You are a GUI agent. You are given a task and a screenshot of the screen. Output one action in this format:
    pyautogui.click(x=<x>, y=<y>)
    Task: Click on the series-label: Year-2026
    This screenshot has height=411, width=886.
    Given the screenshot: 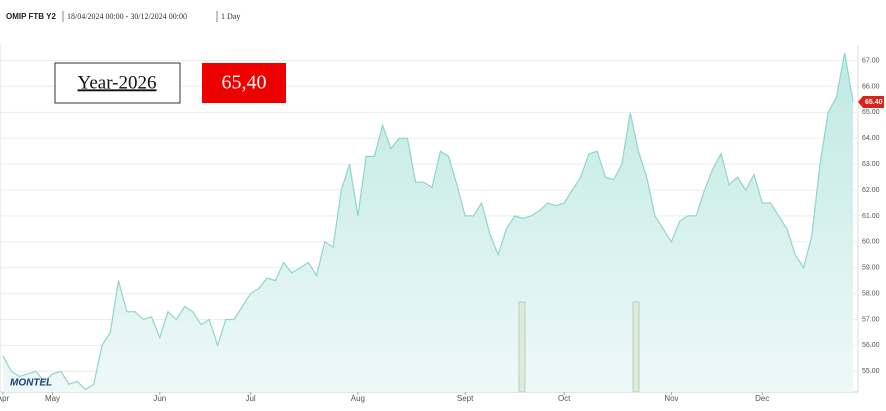 What is the action you would take?
    pyautogui.click(x=117, y=82)
    